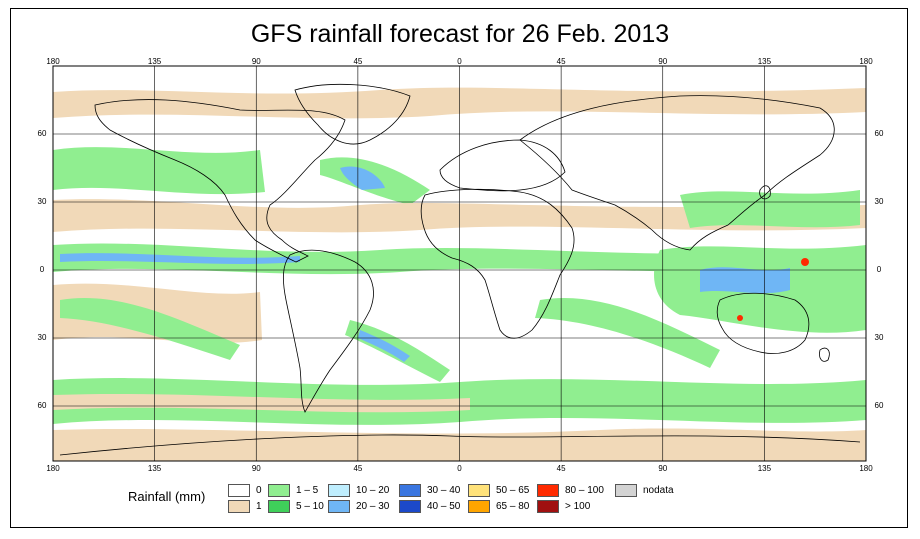 This screenshot has width=920, height=539. Describe the element at coordinates (677, 173) in the screenshot. I see `asia-outline` at that location.